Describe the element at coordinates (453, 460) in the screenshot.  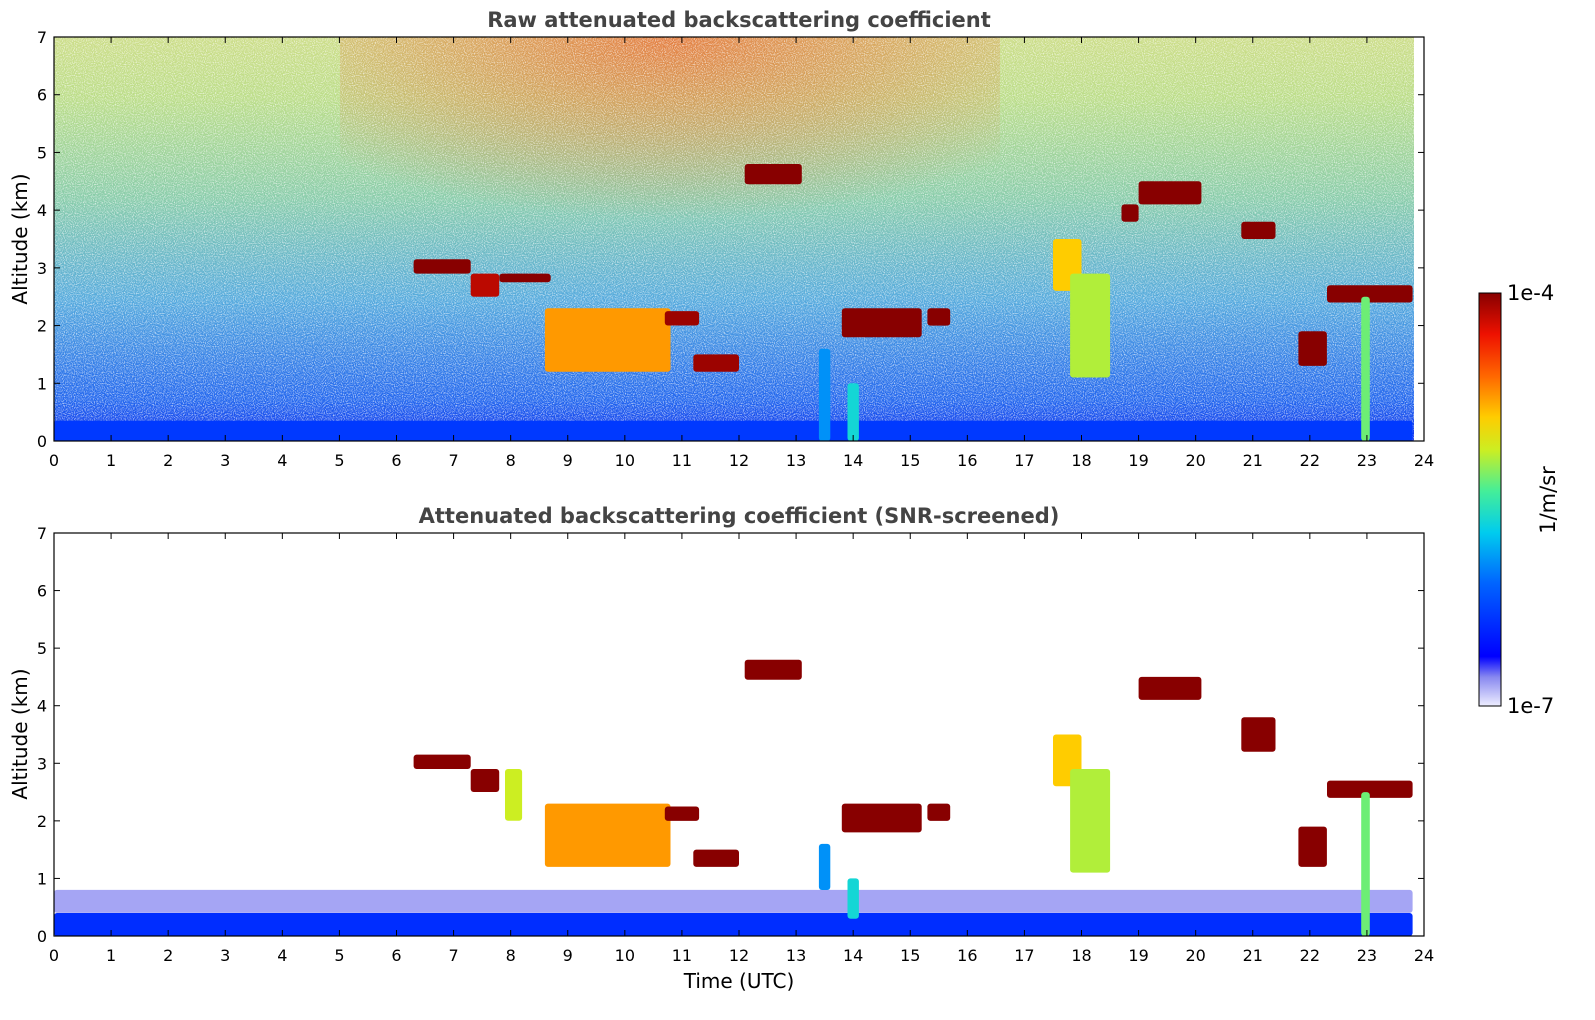
I see `x-tick-label: 7` at that location.